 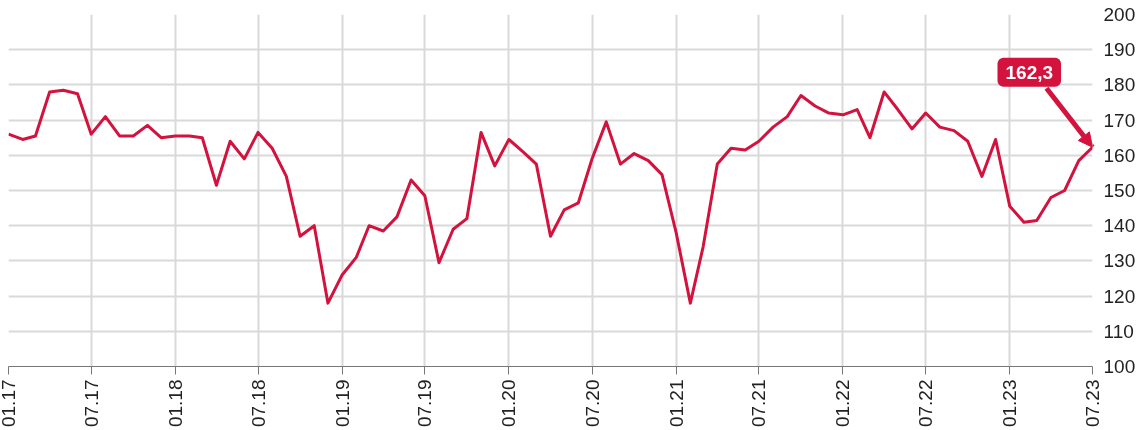 What do you see at coordinates (1119, 226) in the screenshot?
I see `y-tick-label: 140` at bounding box center [1119, 226].